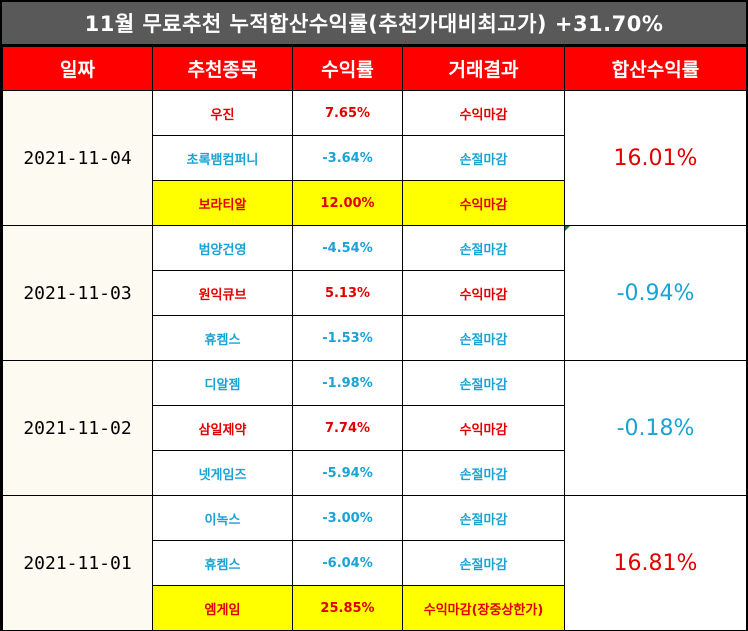  Describe the element at coordinates (222, 428) in the screenshot. I see `stock-cell: 삼일제약` at that location.